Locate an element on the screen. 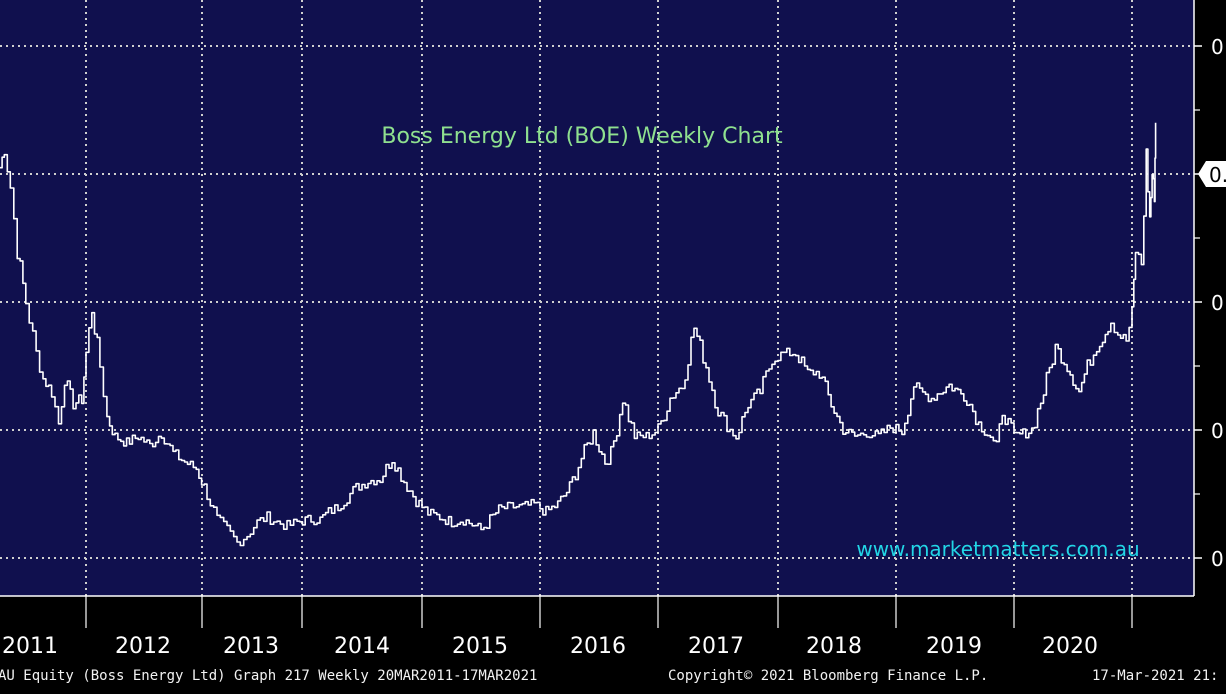  footer-copyright: Copyright© 2021 Bloomberg Finance L.P. is located at coordinates (828, 676).